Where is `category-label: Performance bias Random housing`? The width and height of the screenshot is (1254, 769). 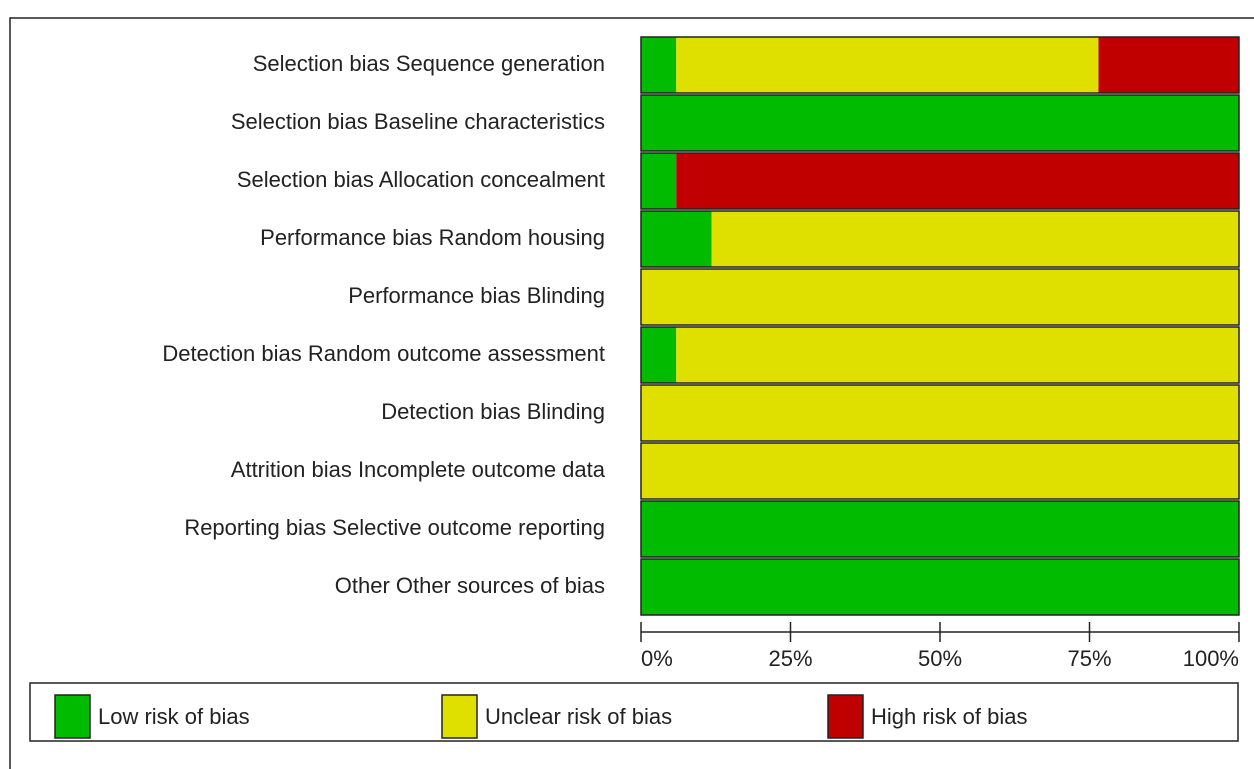
category-label: Performance bias Random housing is located at coordinates (432, 237).